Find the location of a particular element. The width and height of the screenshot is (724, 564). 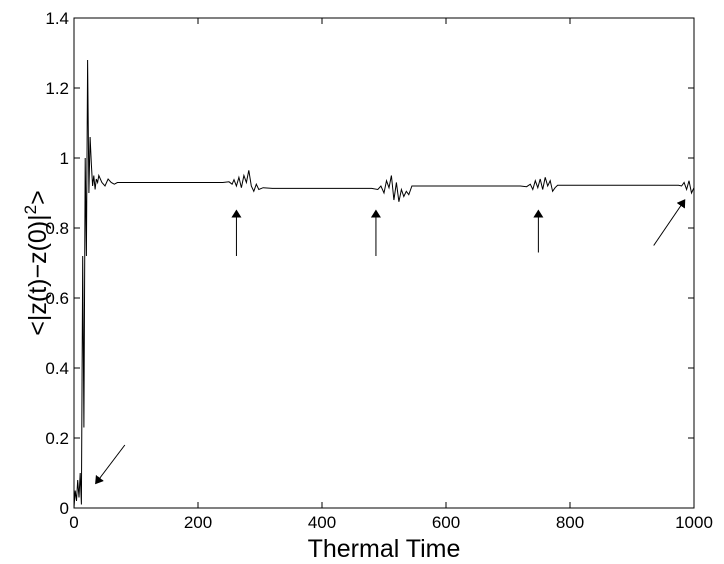

x-tick-label: 600 is located at coordinates (446, 522).